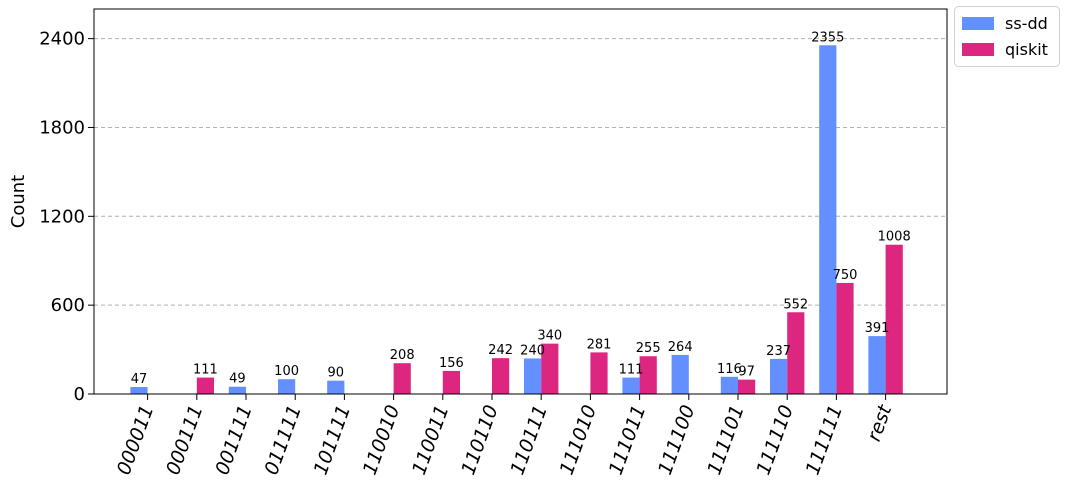 The image size is (1069, 490). Describe the element at coordinates (79, 394) in the screenshot. I see `y-tick-label: 0` at that location.